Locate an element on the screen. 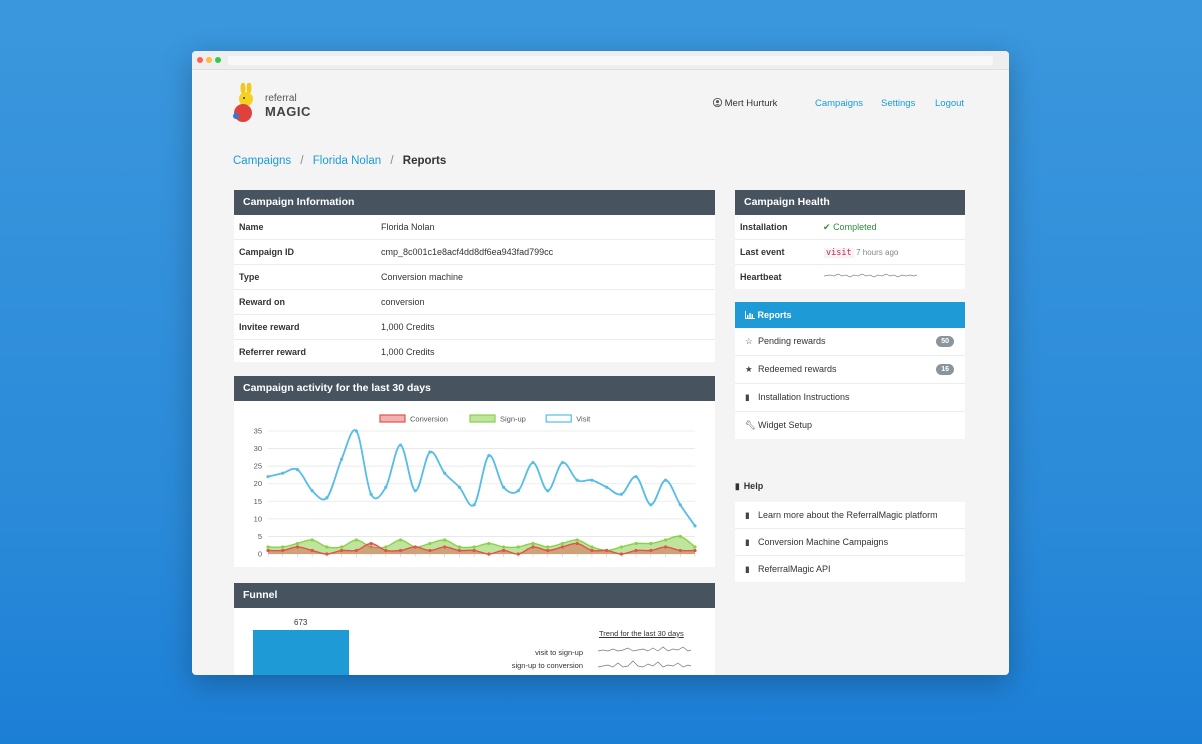 The height and width of the screenshot is (744, 1202). title-bar is located at coordinates (600, 60).